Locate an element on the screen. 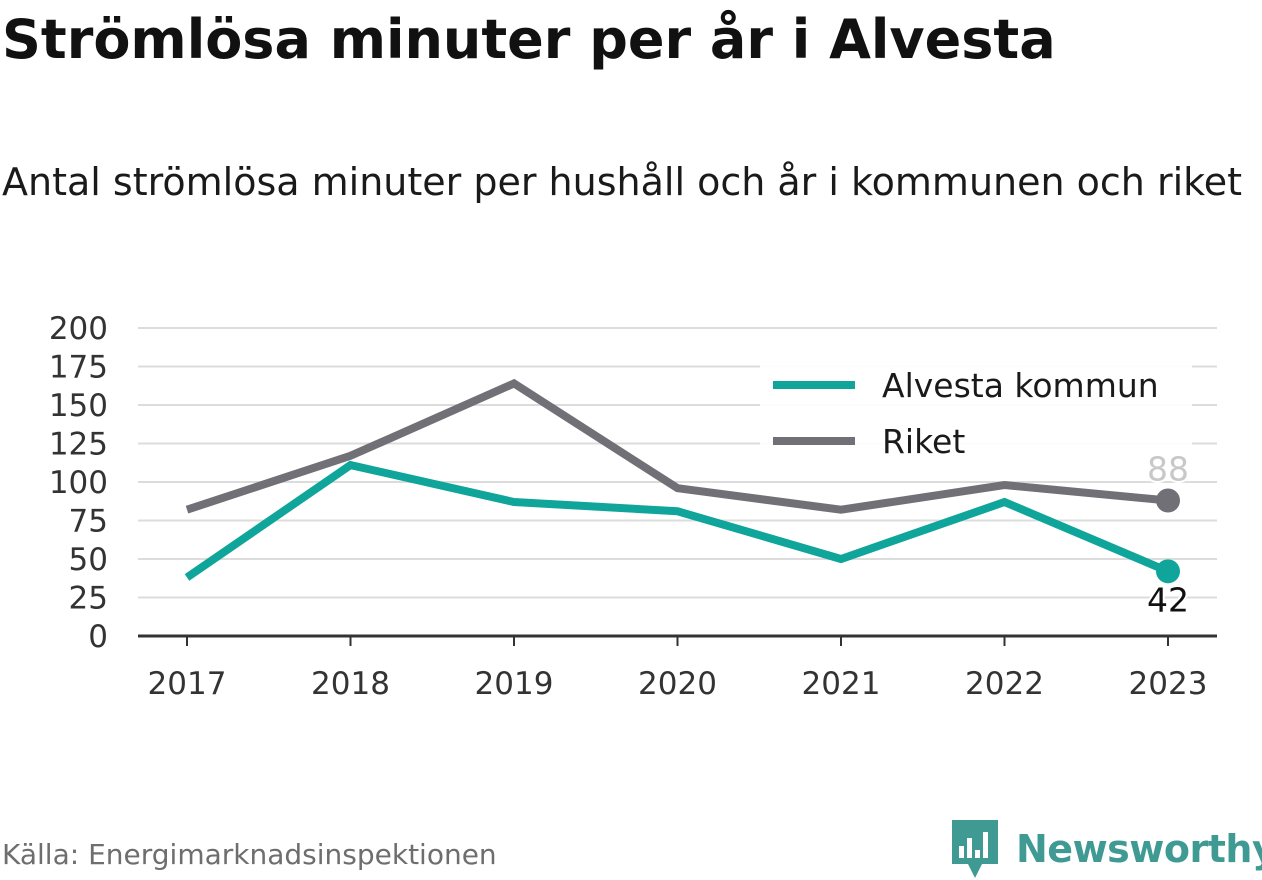 The height and width of the screenshot is (880, 1262). end-label-alvesta: 42 is located at coordinates (1168, 599).